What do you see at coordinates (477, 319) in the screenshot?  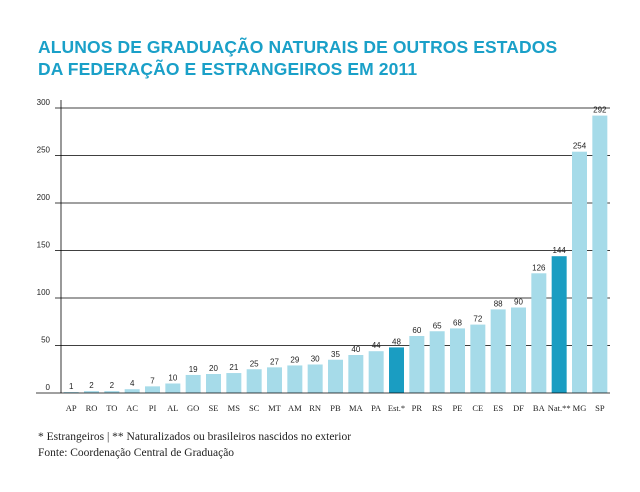 I see `data-label: 72` at bounding box center [477, 319].